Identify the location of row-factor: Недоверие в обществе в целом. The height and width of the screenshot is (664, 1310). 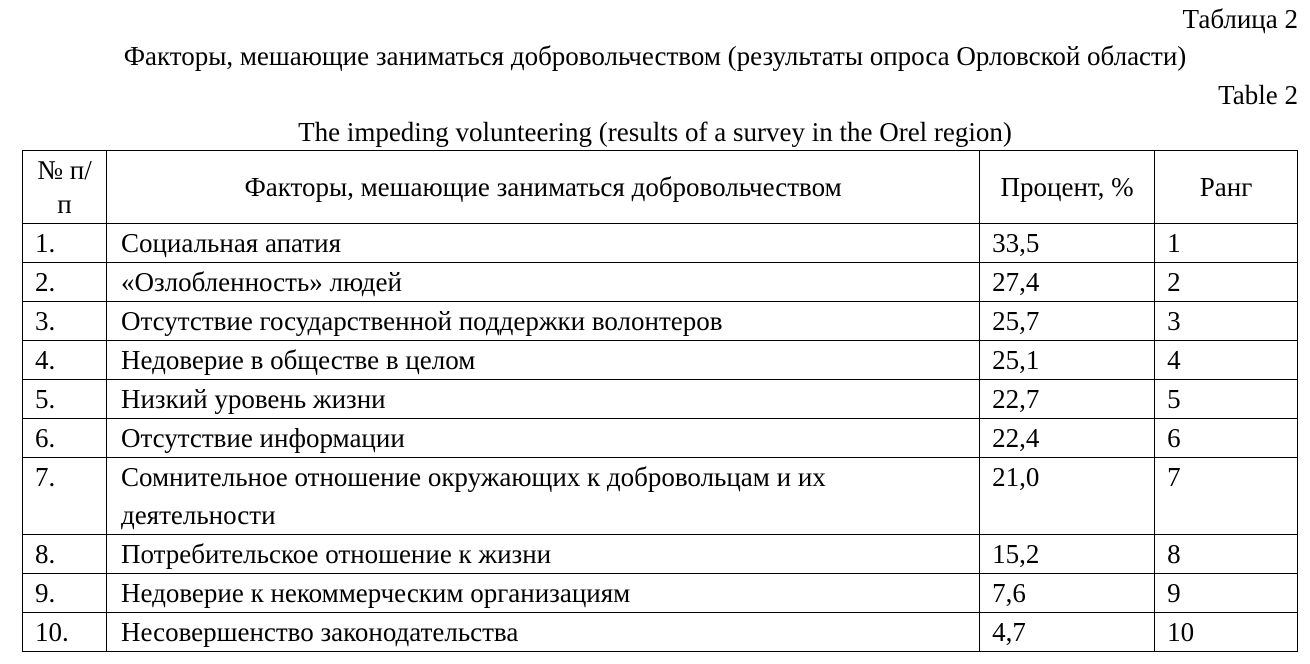
(543, 360).